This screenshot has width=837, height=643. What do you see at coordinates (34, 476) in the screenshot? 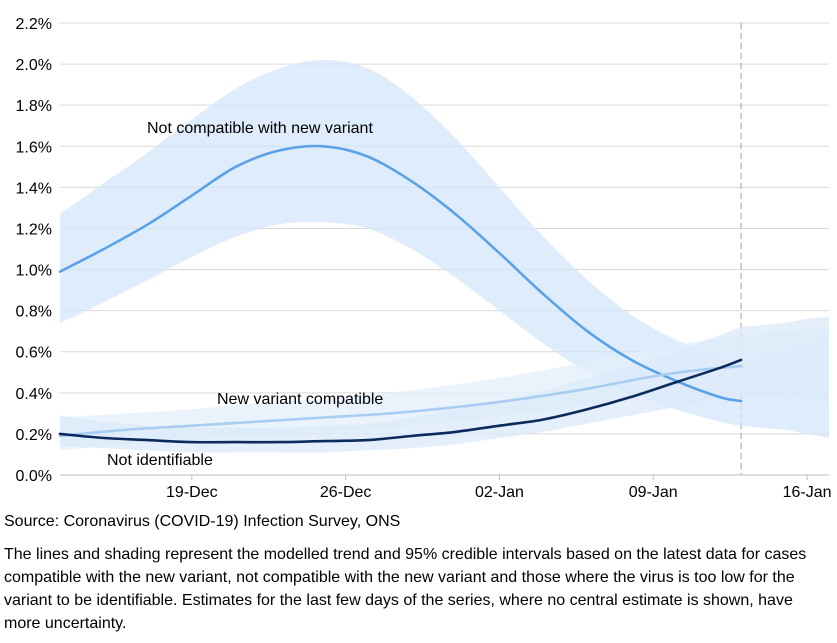
I see `y-tick-label: 0.0%` at bounding box center [34, 476].